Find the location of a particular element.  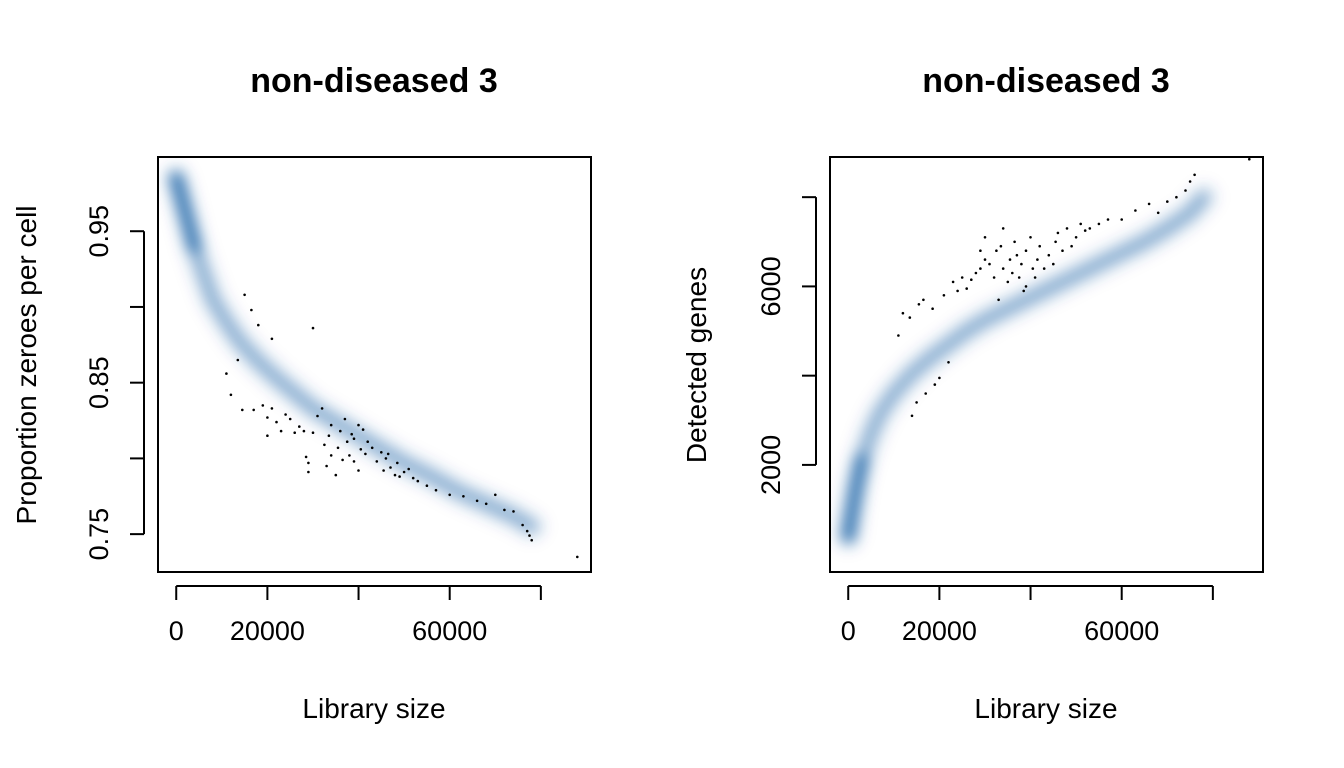

density-band is located at coordinates (354, 352).